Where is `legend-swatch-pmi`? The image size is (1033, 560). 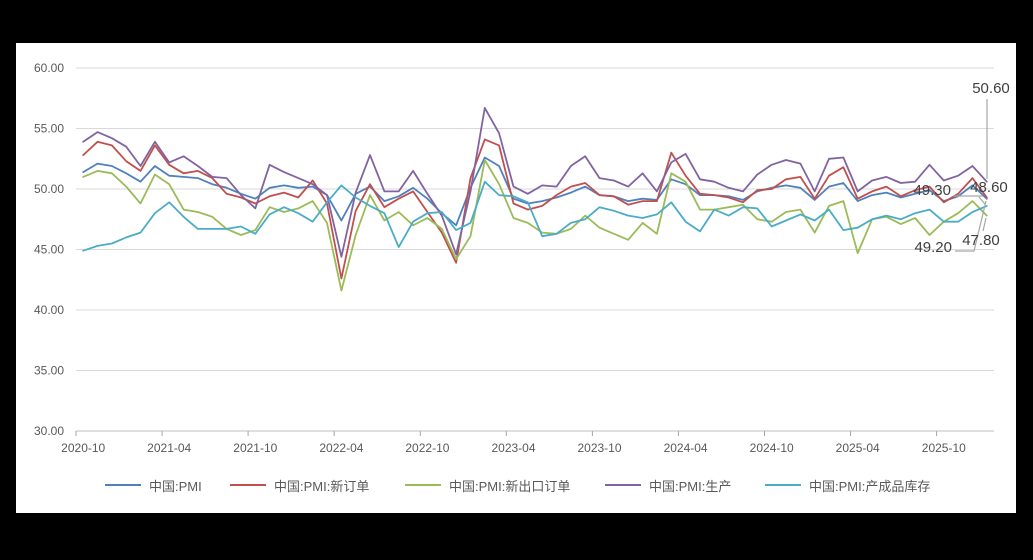 legend-swatch-pmi is located at coordinates (123, 485).